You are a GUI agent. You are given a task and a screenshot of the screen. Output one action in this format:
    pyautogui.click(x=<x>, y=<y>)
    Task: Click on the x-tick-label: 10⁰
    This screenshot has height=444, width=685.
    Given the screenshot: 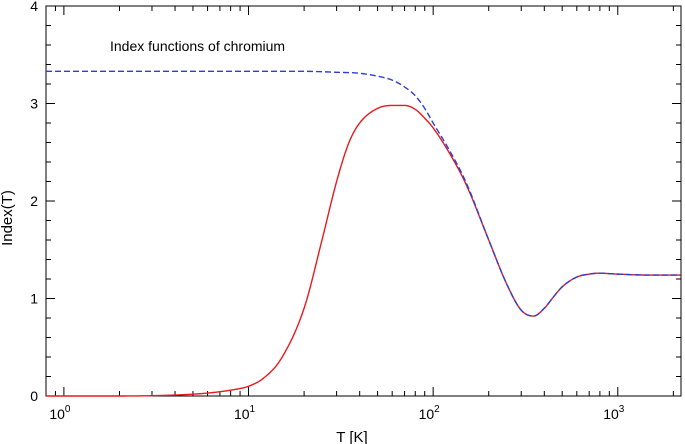 What is the action you would take?
    pyautogui.click(x=60, y=413)
    